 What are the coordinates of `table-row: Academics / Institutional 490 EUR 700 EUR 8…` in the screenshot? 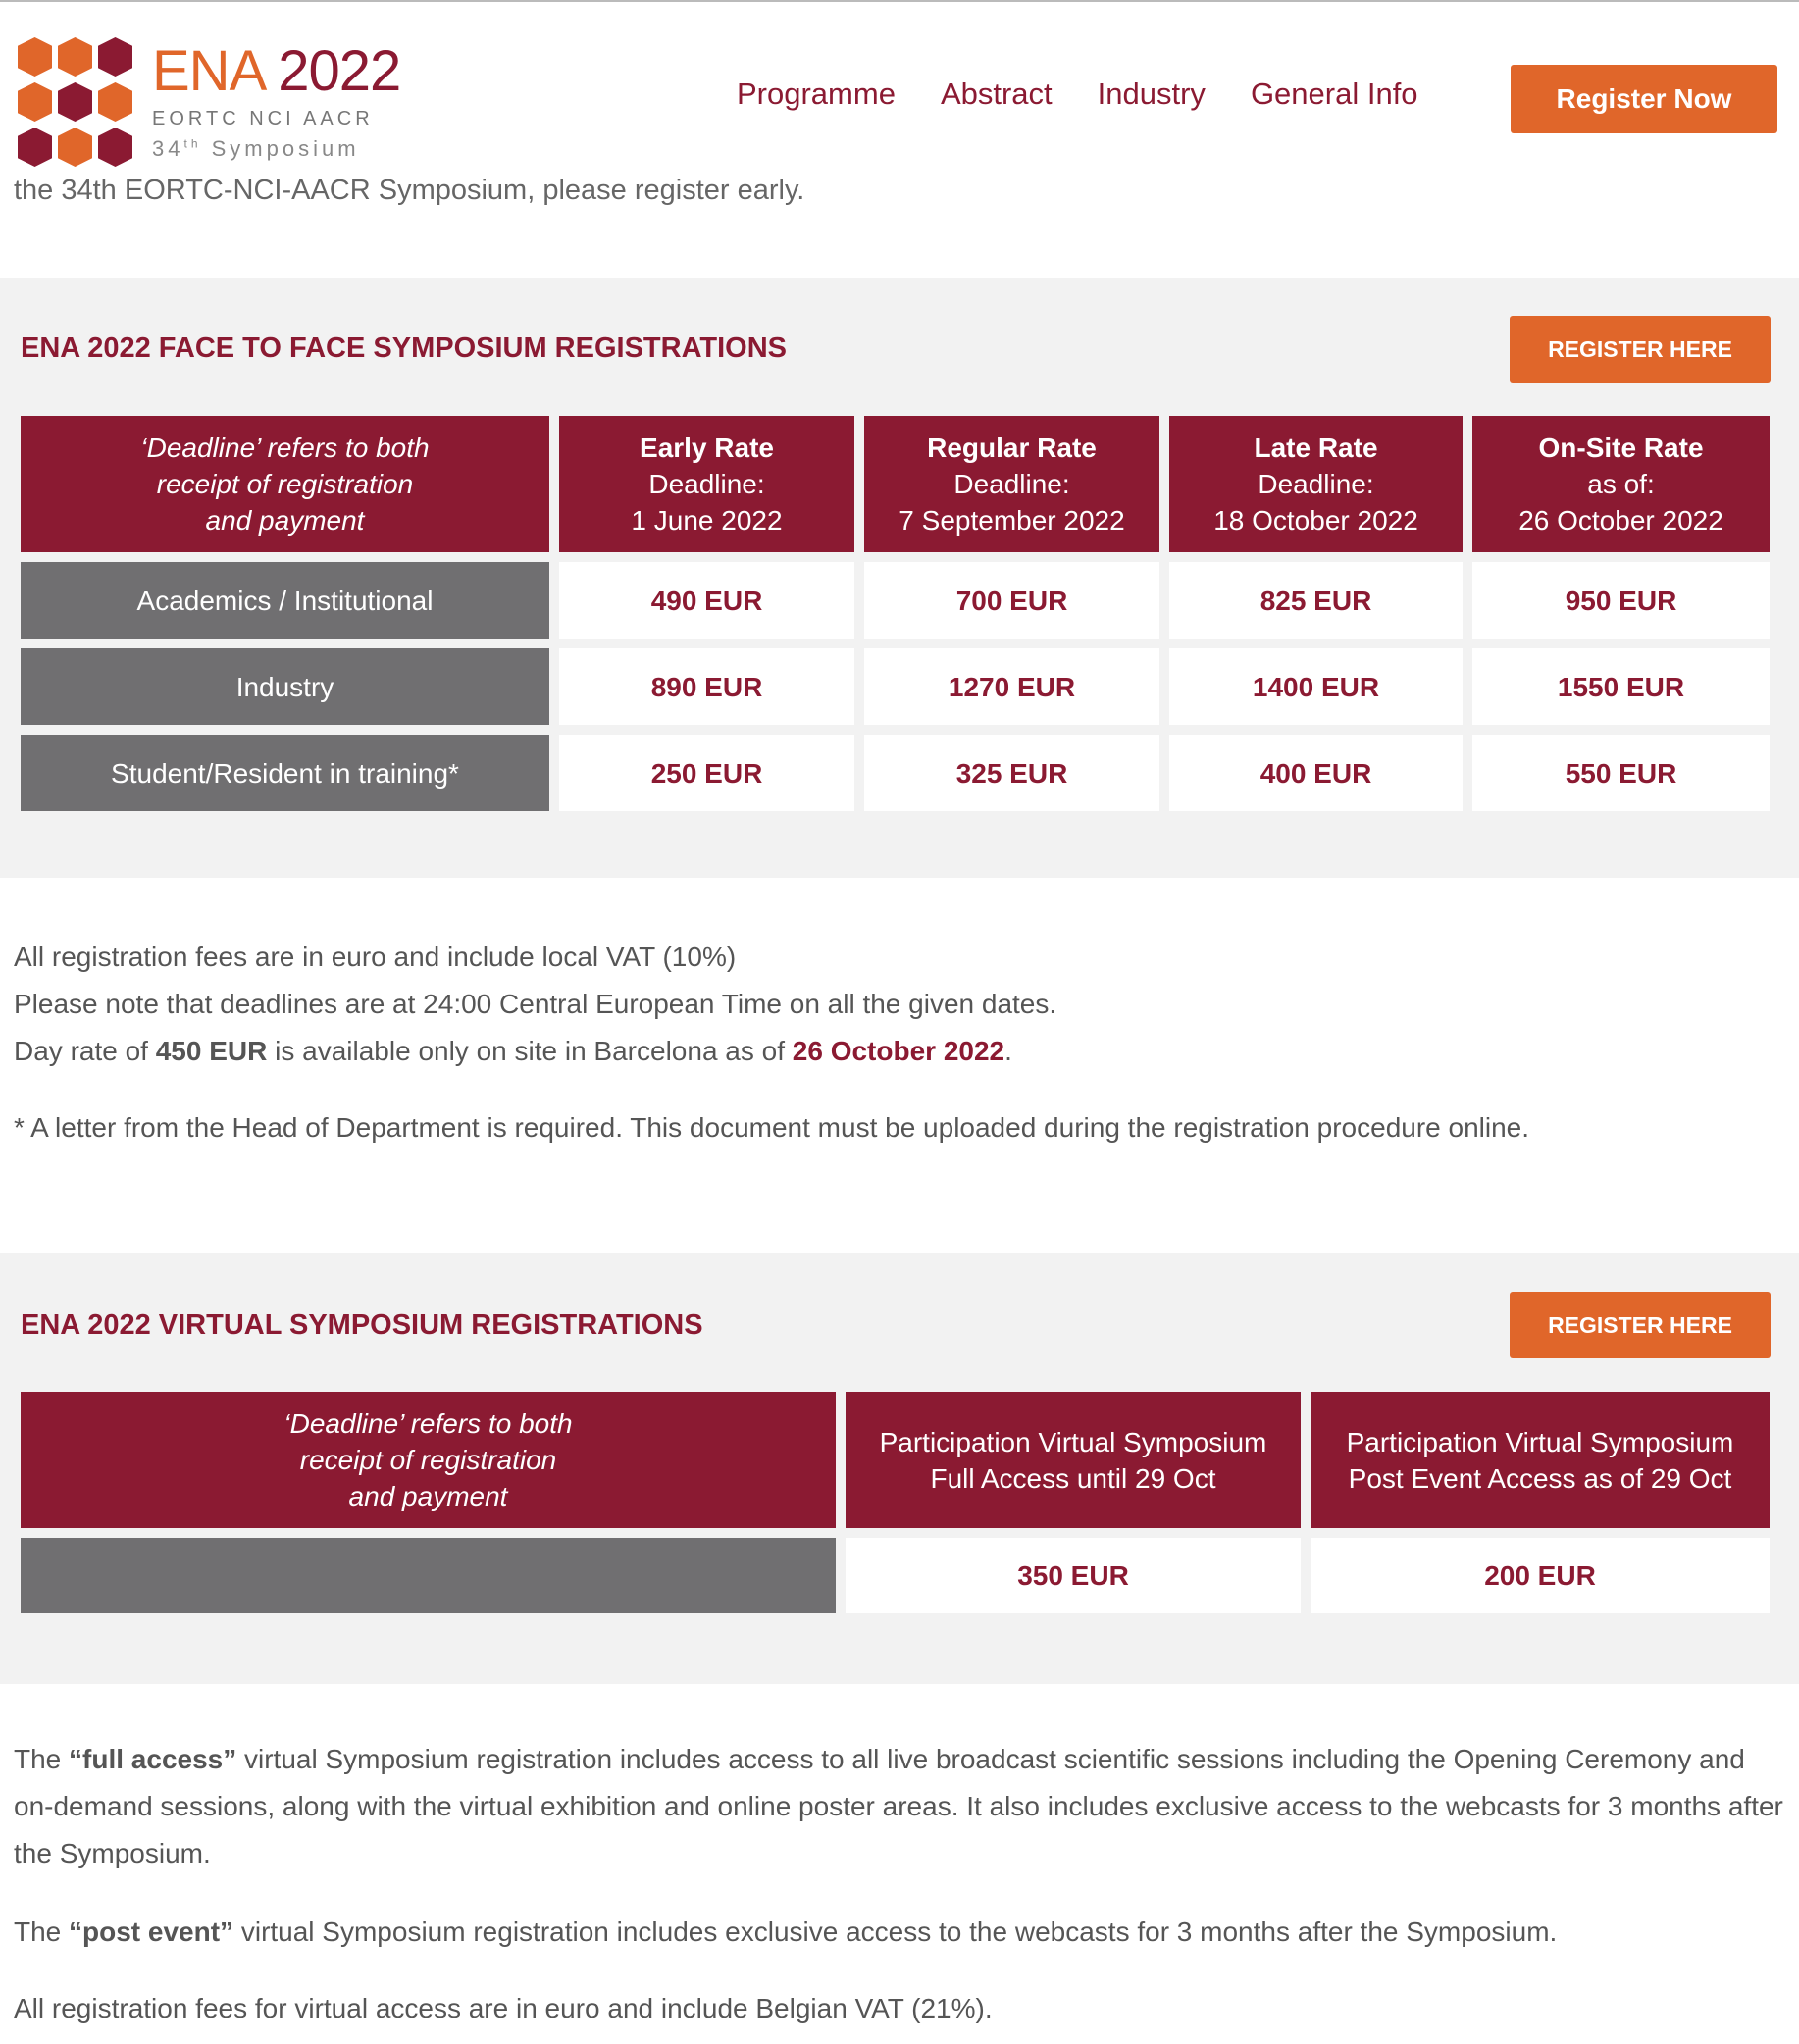 It's located at (895, 601).